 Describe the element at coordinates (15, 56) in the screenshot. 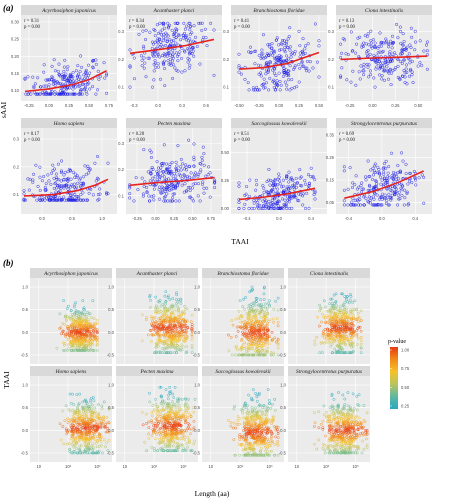

I see `a-y-tick-label: 0.20` at that location.